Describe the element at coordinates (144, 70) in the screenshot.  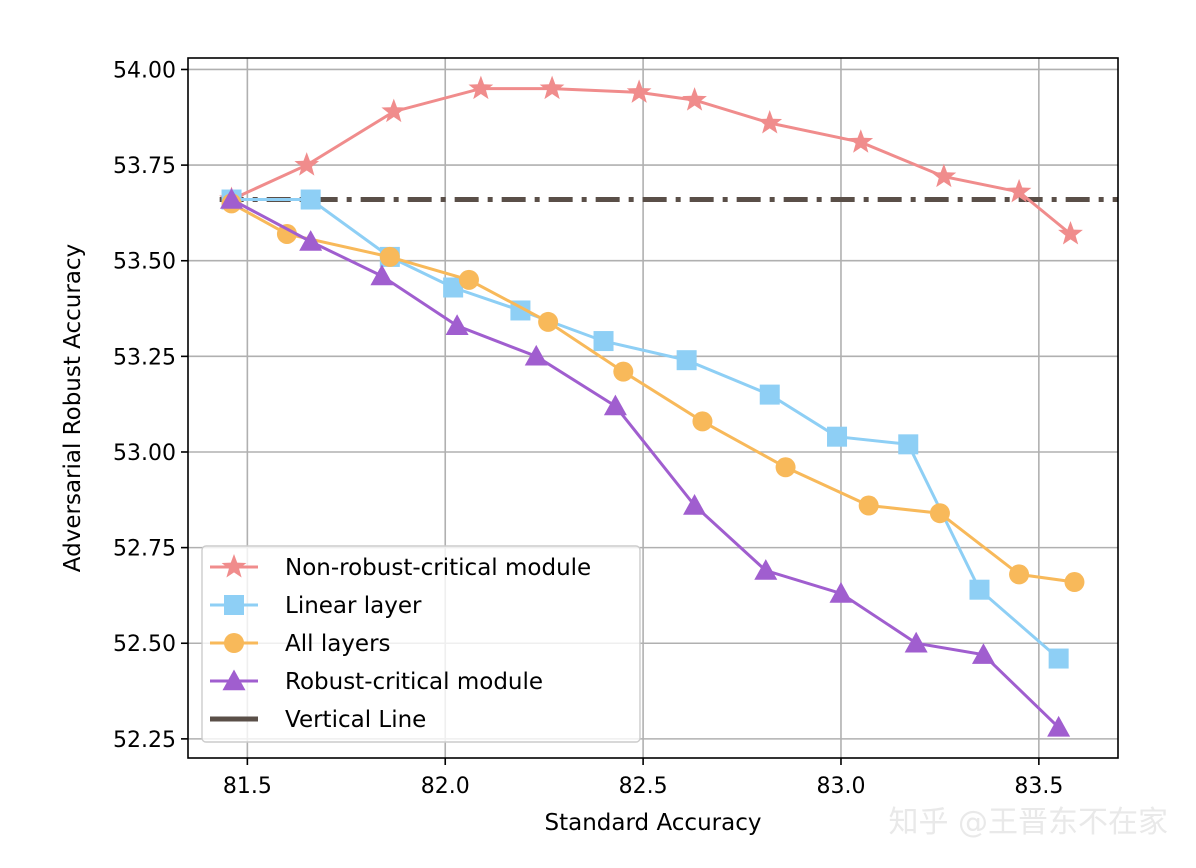
I see `y-tick-label: 54.00` at that location.